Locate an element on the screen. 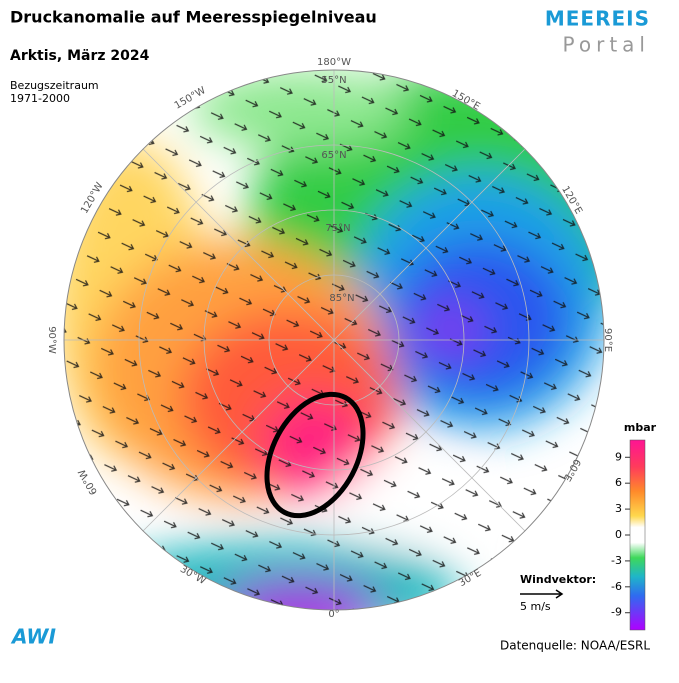  lat-label: 75°N is located at coordinates (337, 228).